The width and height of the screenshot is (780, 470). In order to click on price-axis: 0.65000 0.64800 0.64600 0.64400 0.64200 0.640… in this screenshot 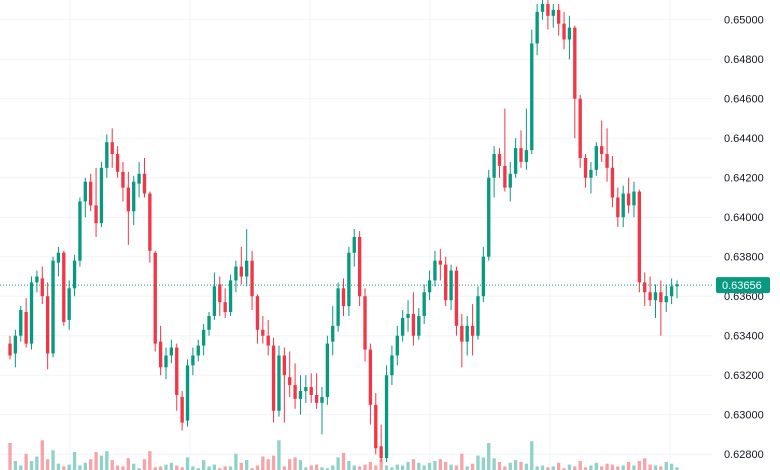, I will do `click(744, 238)`.